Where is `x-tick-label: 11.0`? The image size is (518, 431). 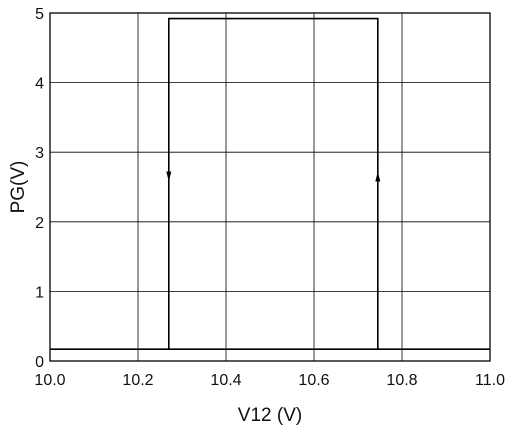
x-tick-label: 11.0 is located at coordinates (490, 380).